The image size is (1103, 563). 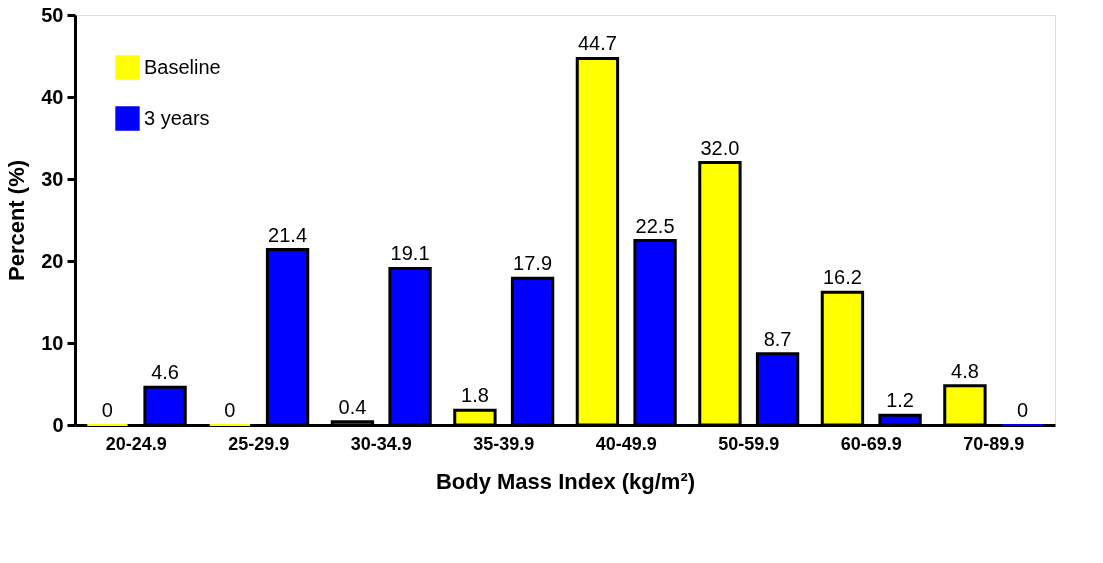 What do you see at coordinates (352, 406) in the screenshot?
I see `data-label: 0.4` at bounding box center [352, 406].